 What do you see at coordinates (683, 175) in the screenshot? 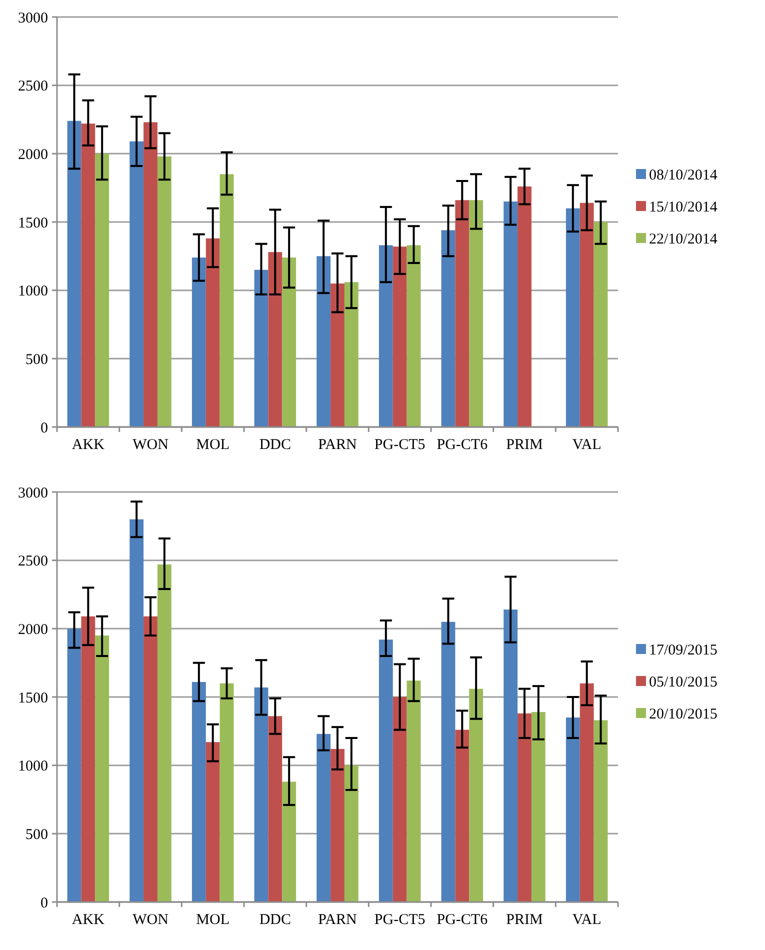
I see `legend-label: 08/10/2014` at bounding box center [683, 175].